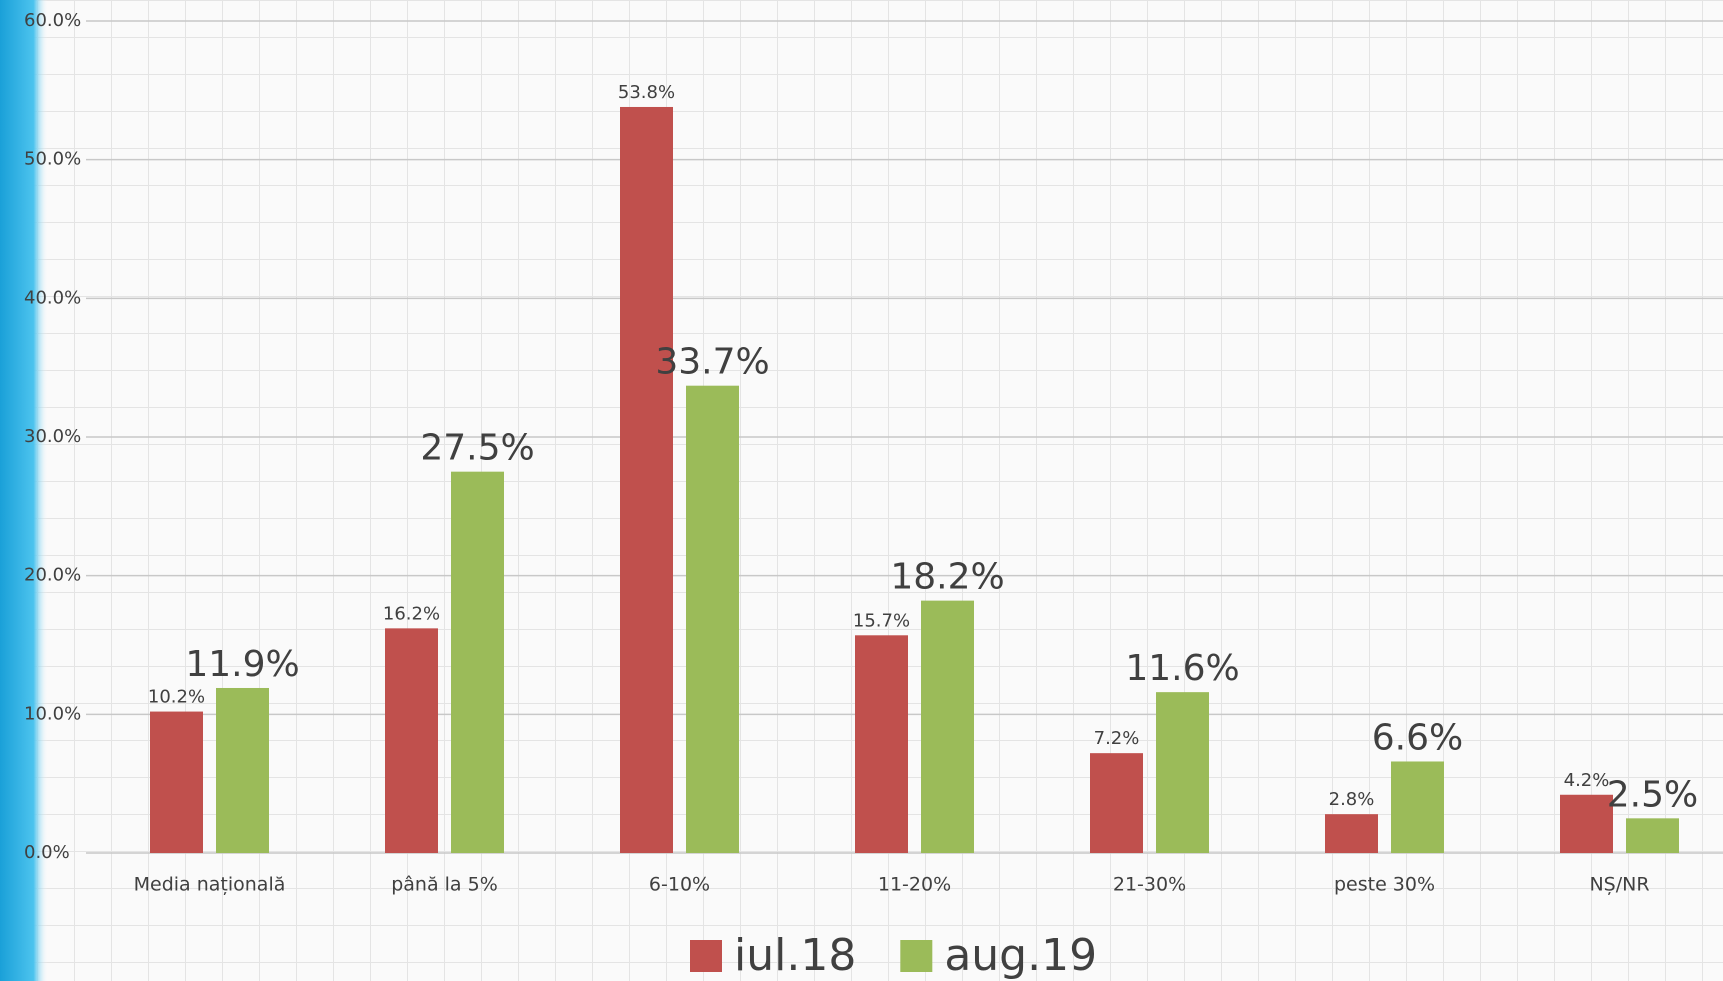  Describe the element at coordinates (52, 297) in the screenshot. I see `y-tick-label: 40.0%` at that location.